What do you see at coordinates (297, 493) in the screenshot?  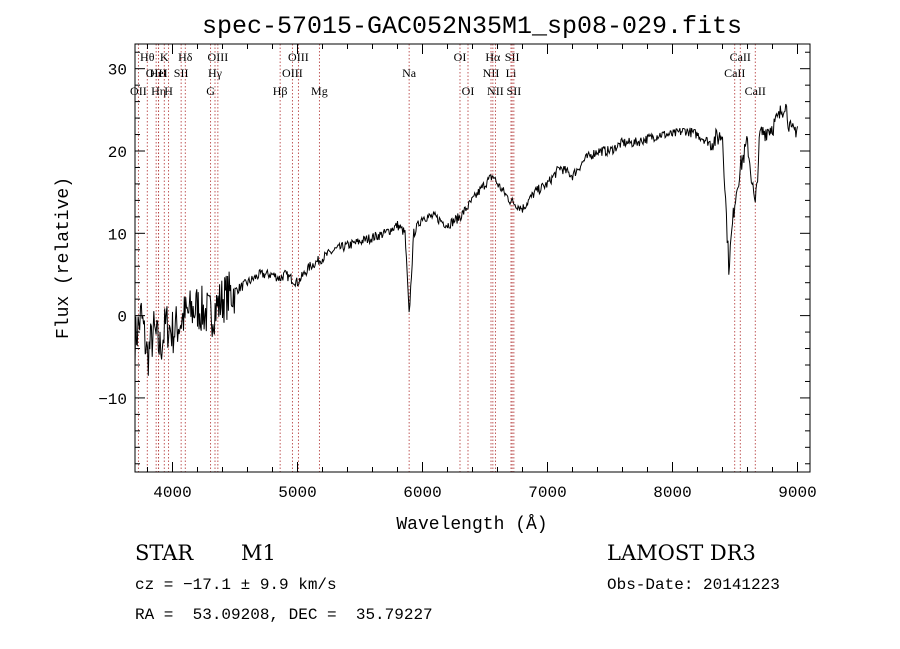 I see `x-tick-label: 5000` at bounding box center [297, 493].